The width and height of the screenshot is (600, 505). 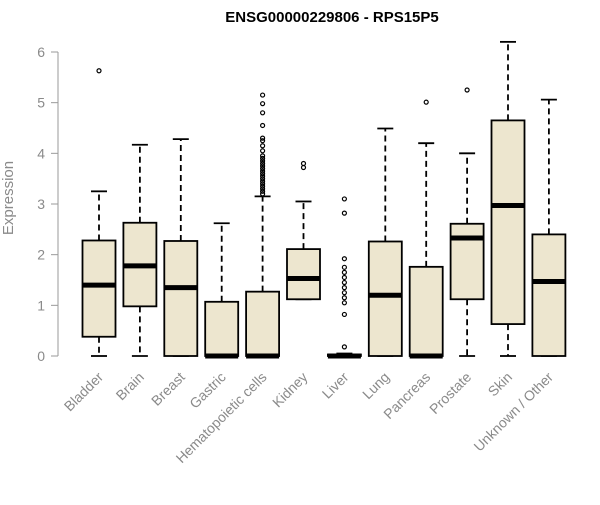 I want to click on x-tick-label: Breast, so click(x=168, y=389).